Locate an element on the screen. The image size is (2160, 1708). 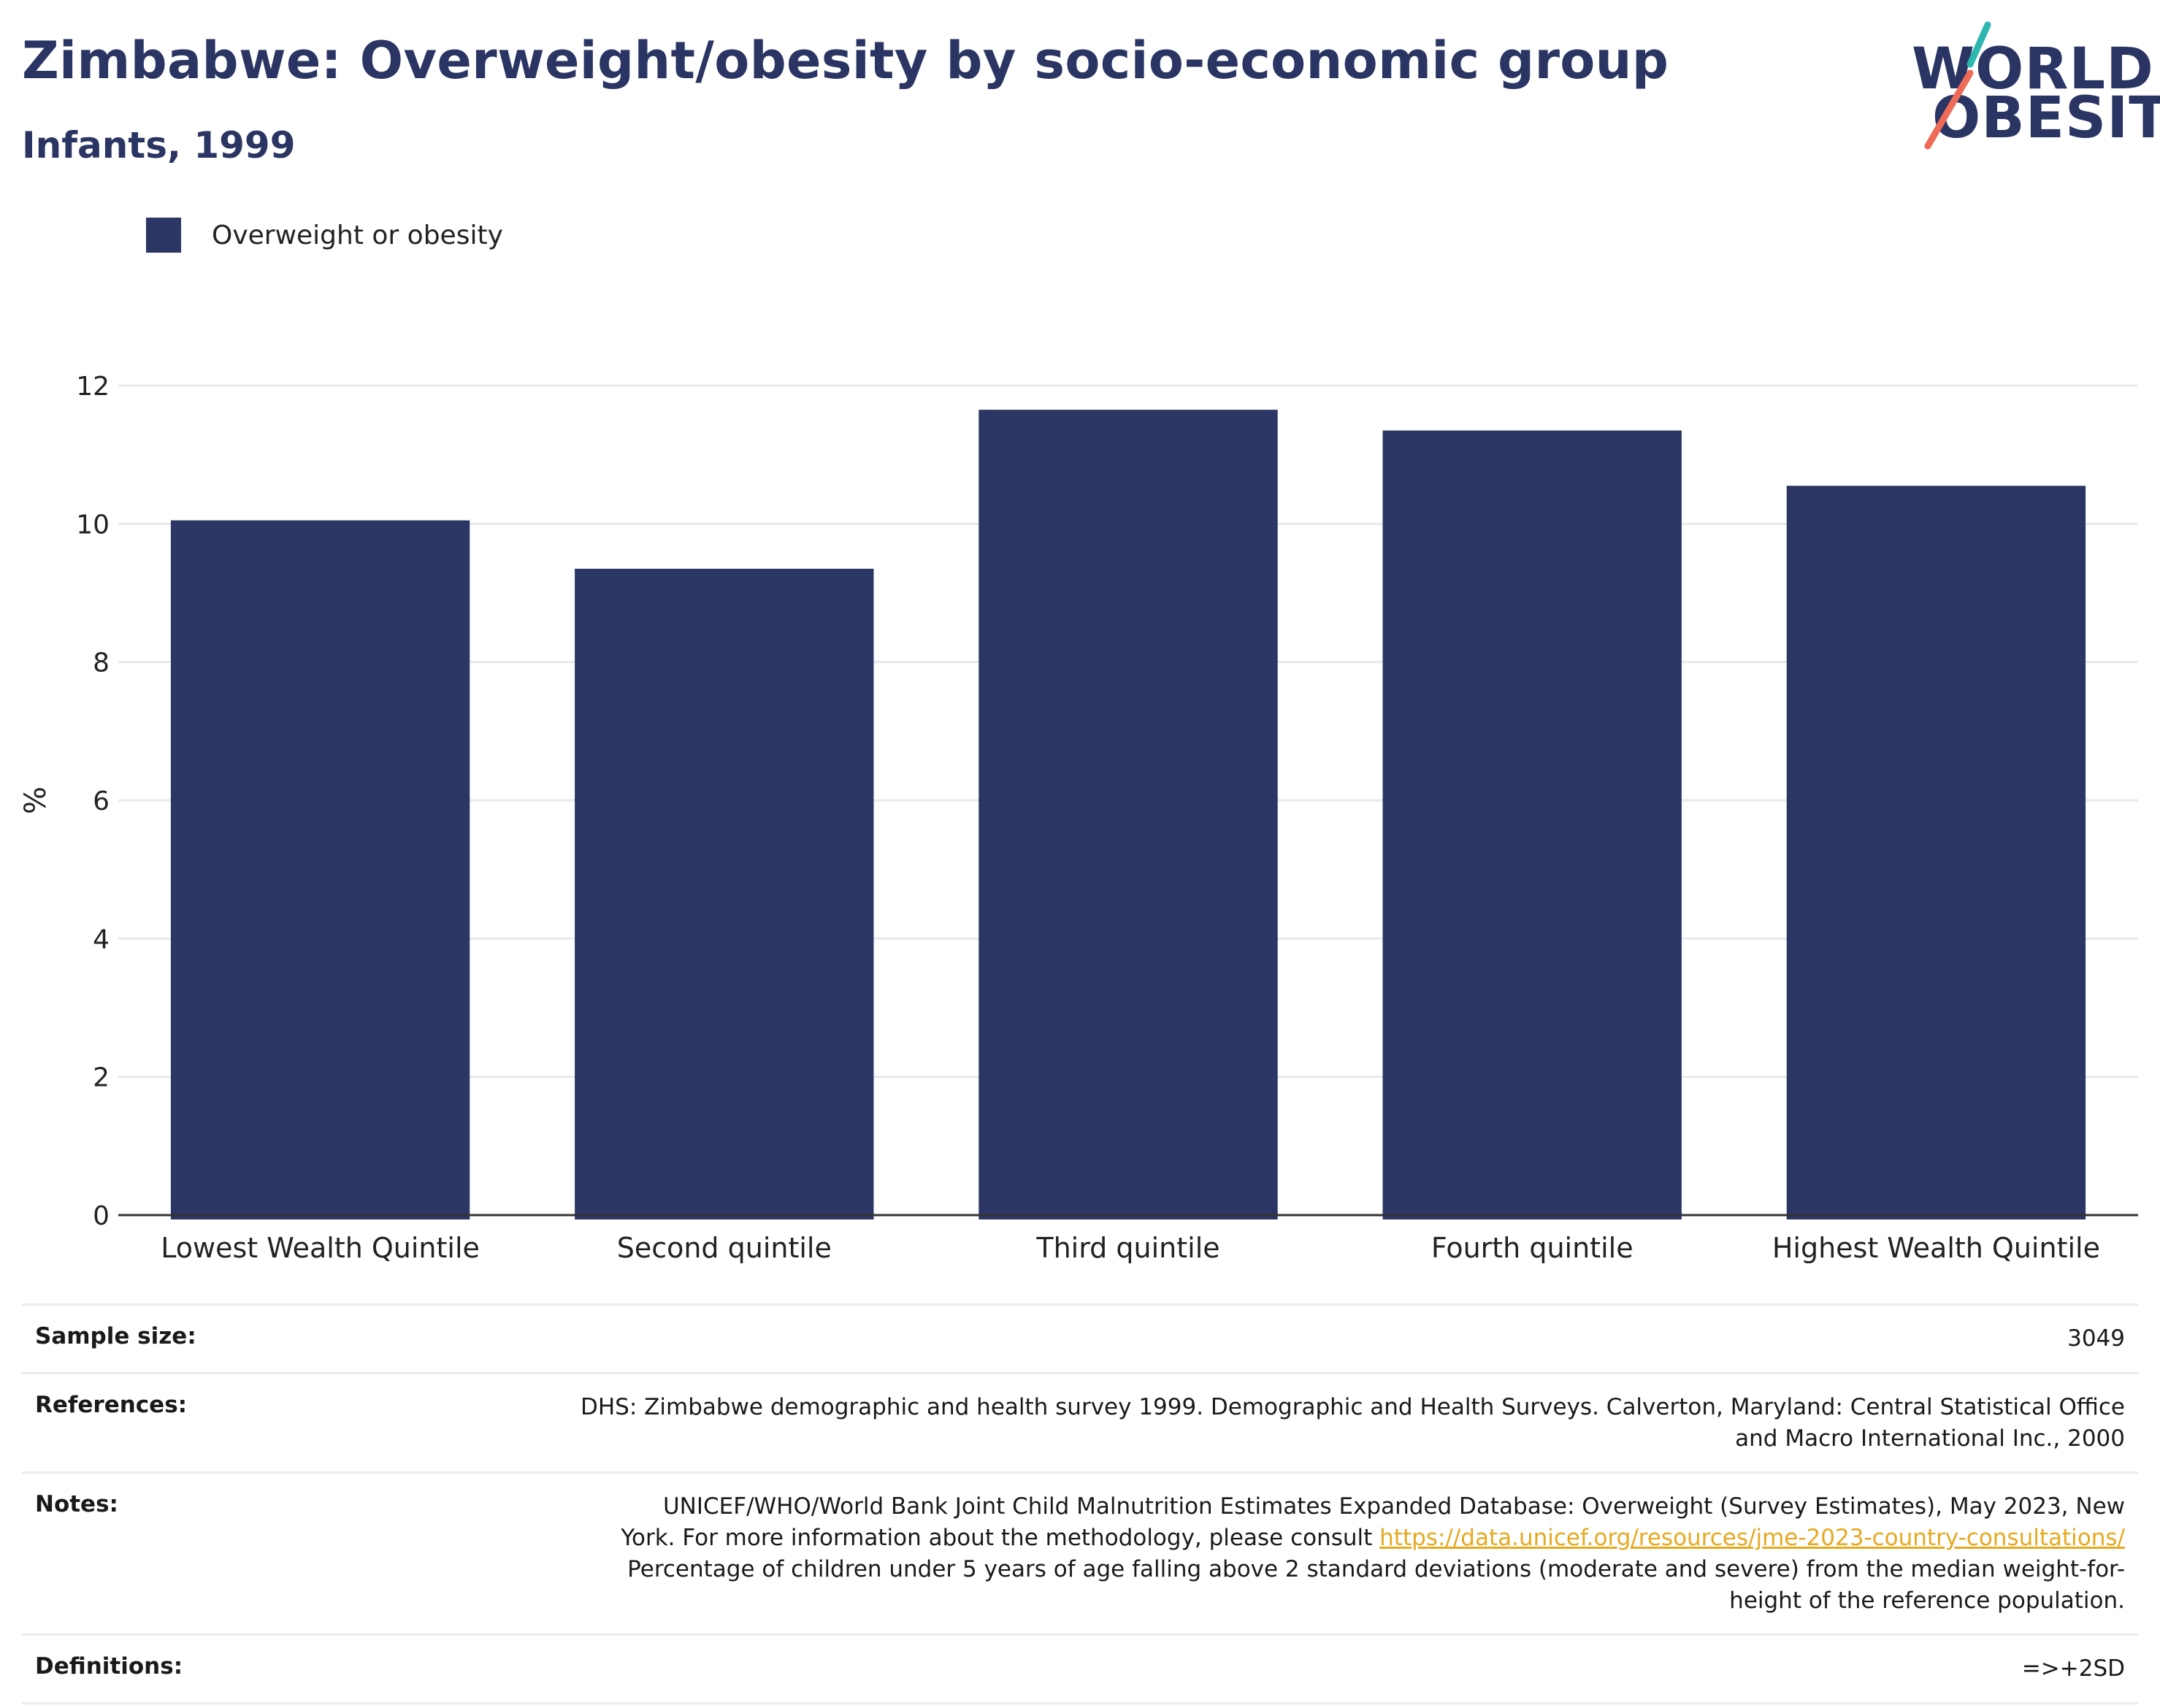
logo-slash-icon is located at coordinates (1957, 85).